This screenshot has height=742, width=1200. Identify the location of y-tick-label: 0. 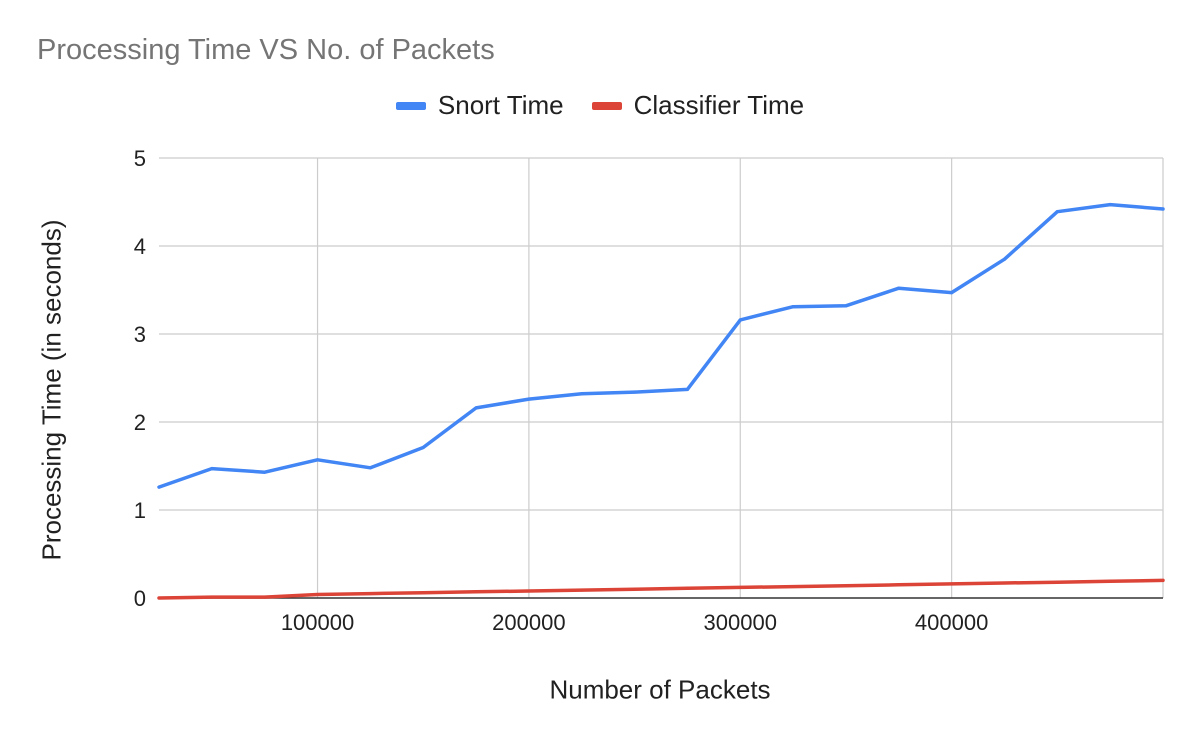
(140, 598).